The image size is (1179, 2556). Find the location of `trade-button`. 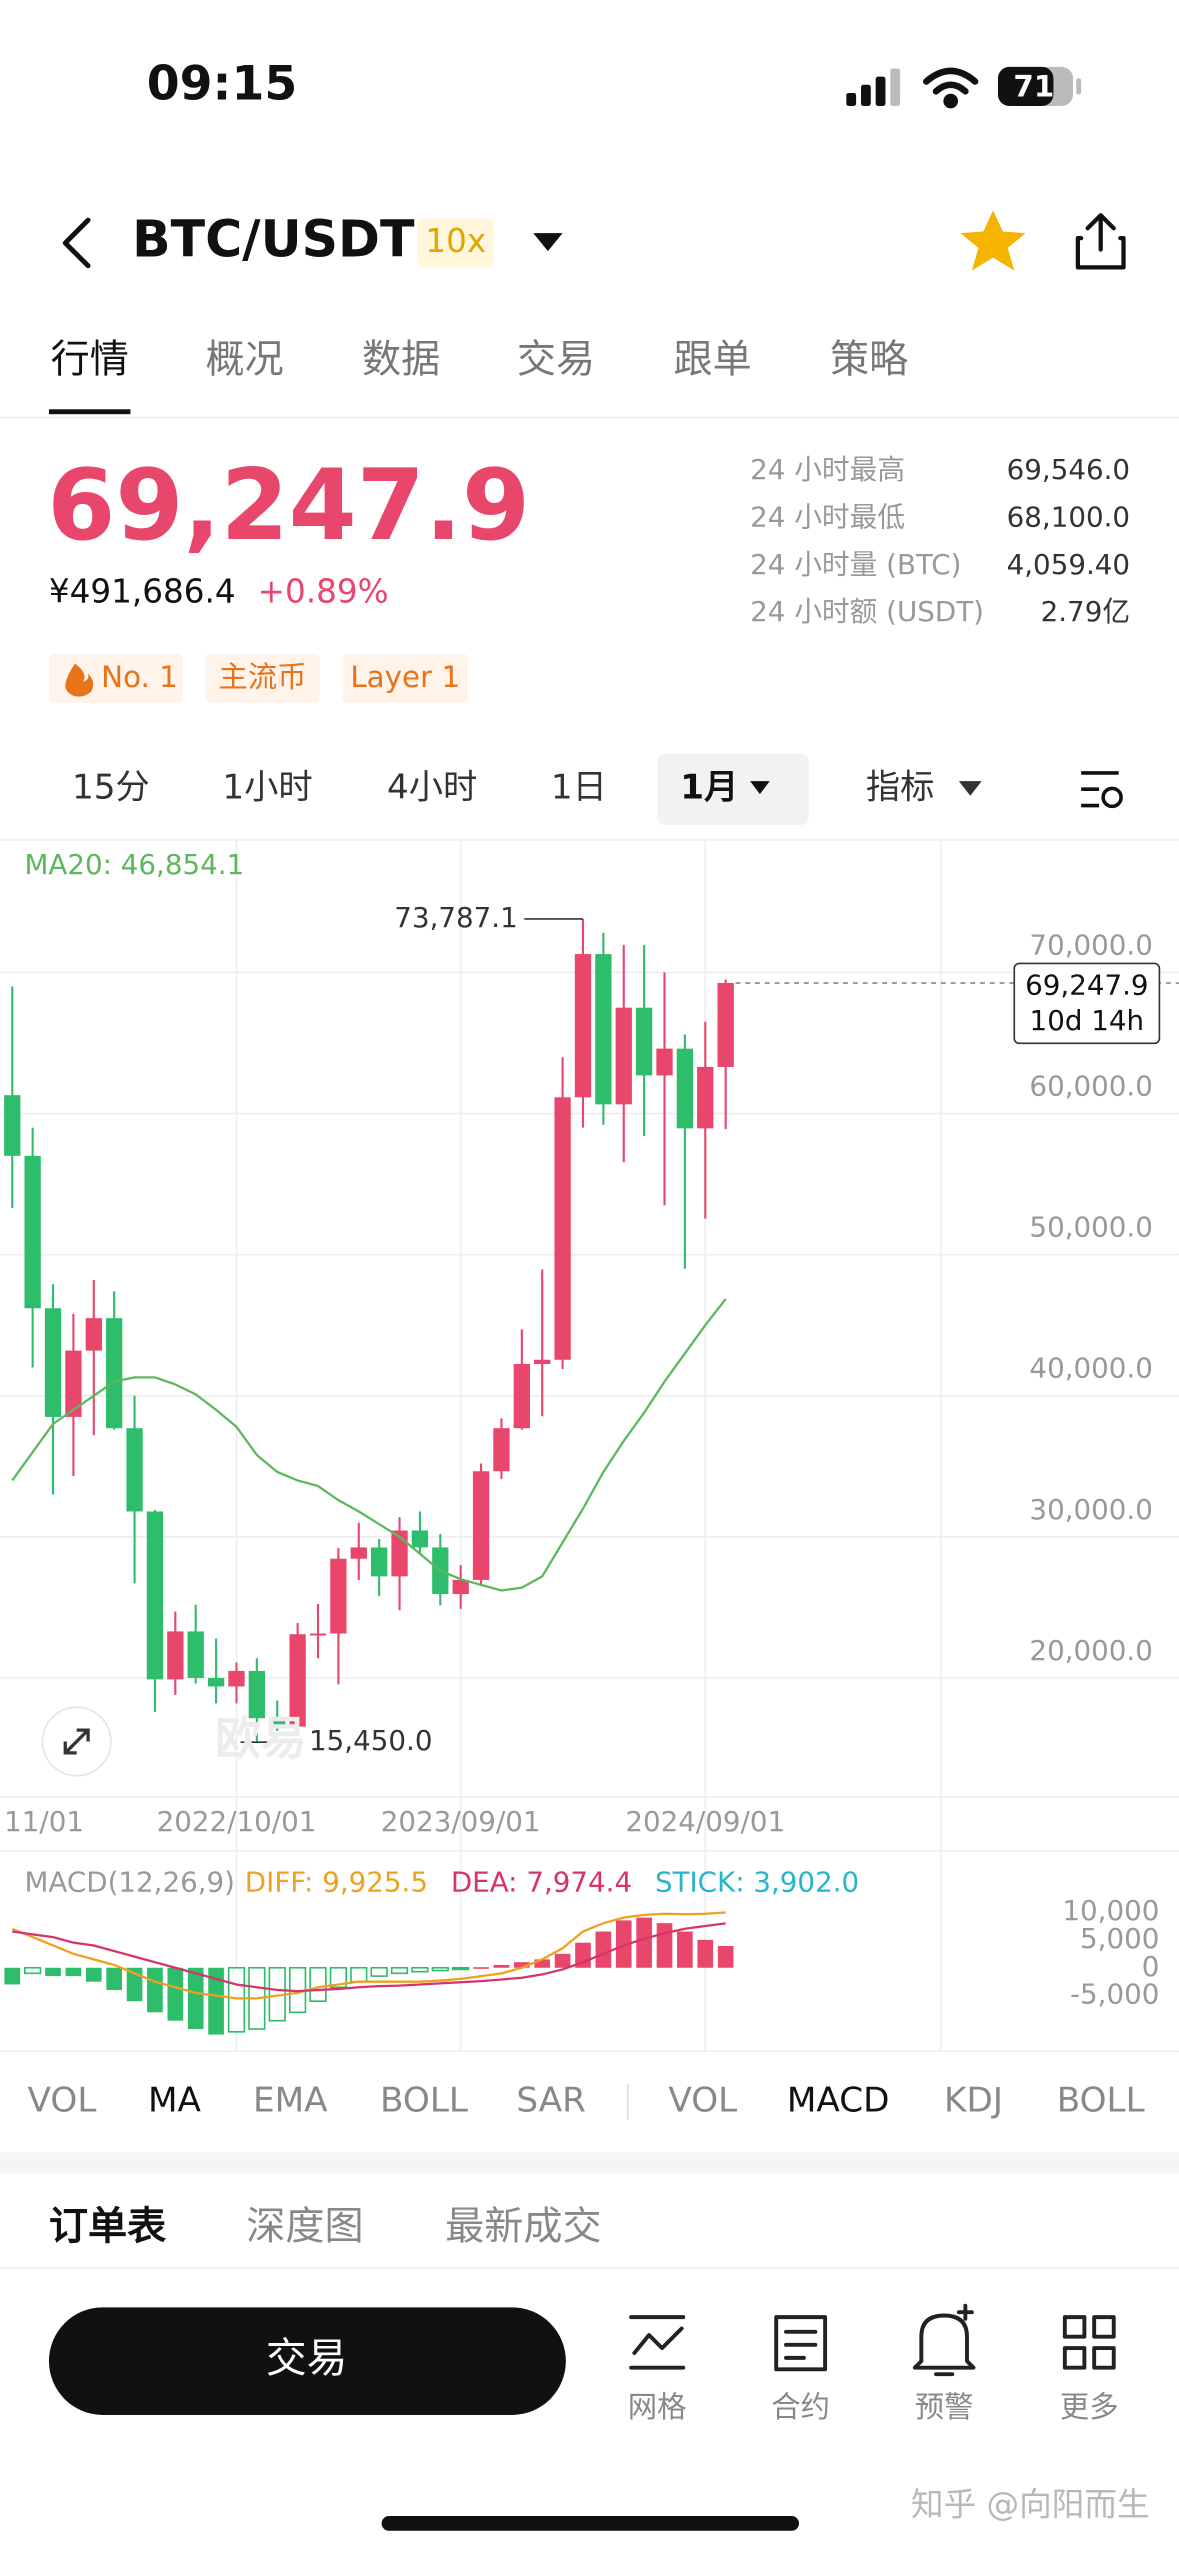

trade-button is located at coordinates (307, 2361).